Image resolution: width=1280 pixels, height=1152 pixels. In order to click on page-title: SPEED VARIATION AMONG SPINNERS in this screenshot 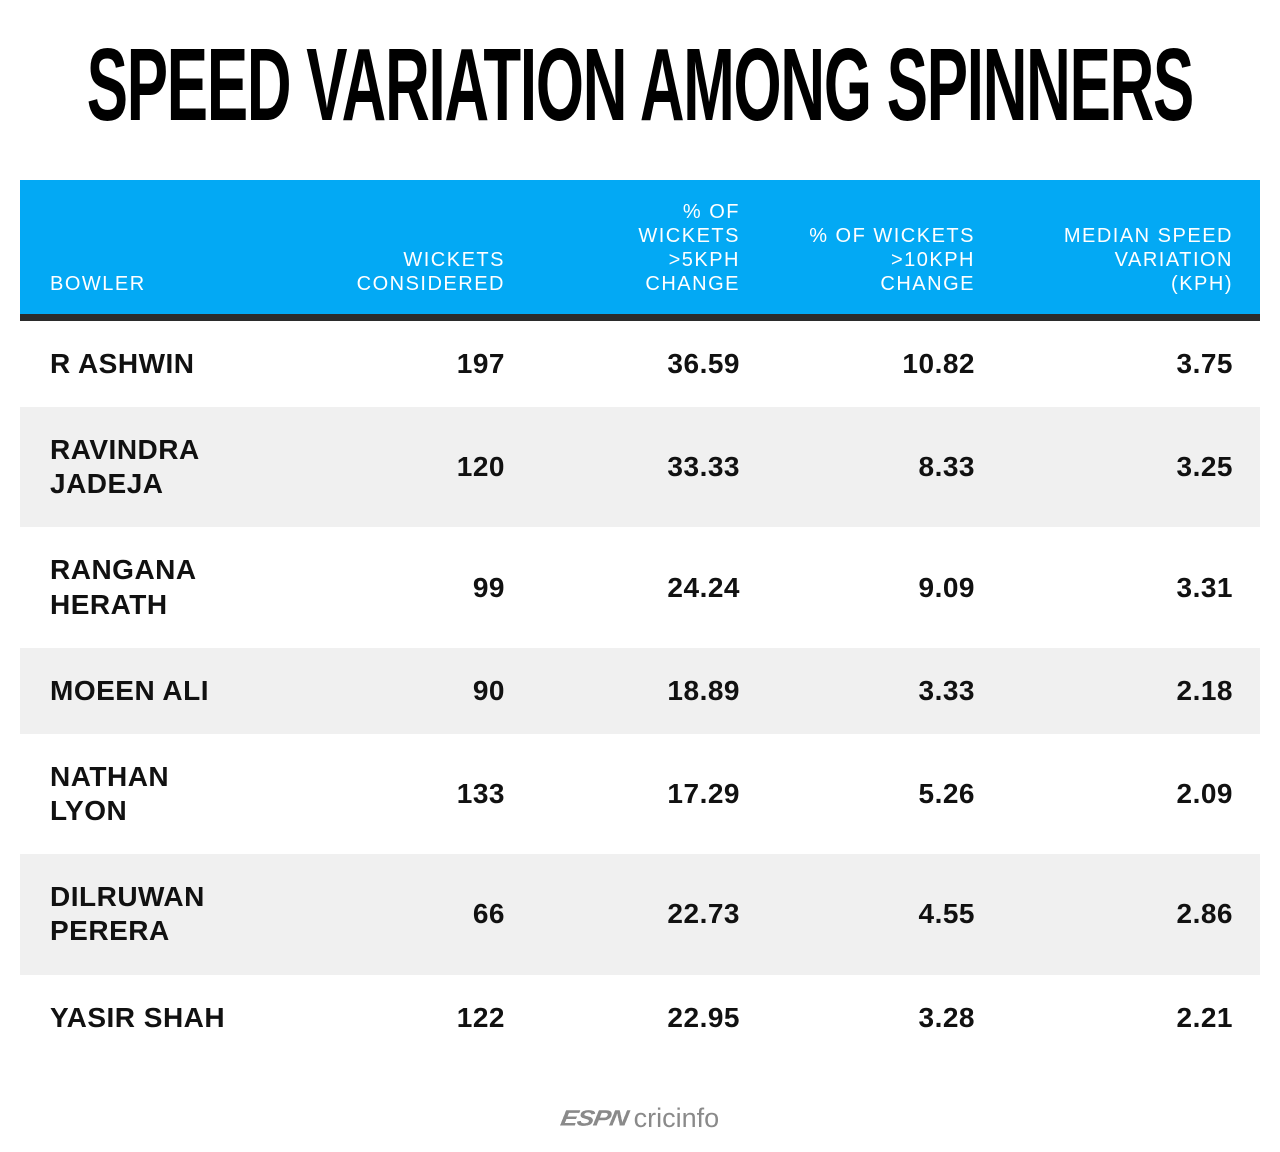, I will do `click(640, 84)`.